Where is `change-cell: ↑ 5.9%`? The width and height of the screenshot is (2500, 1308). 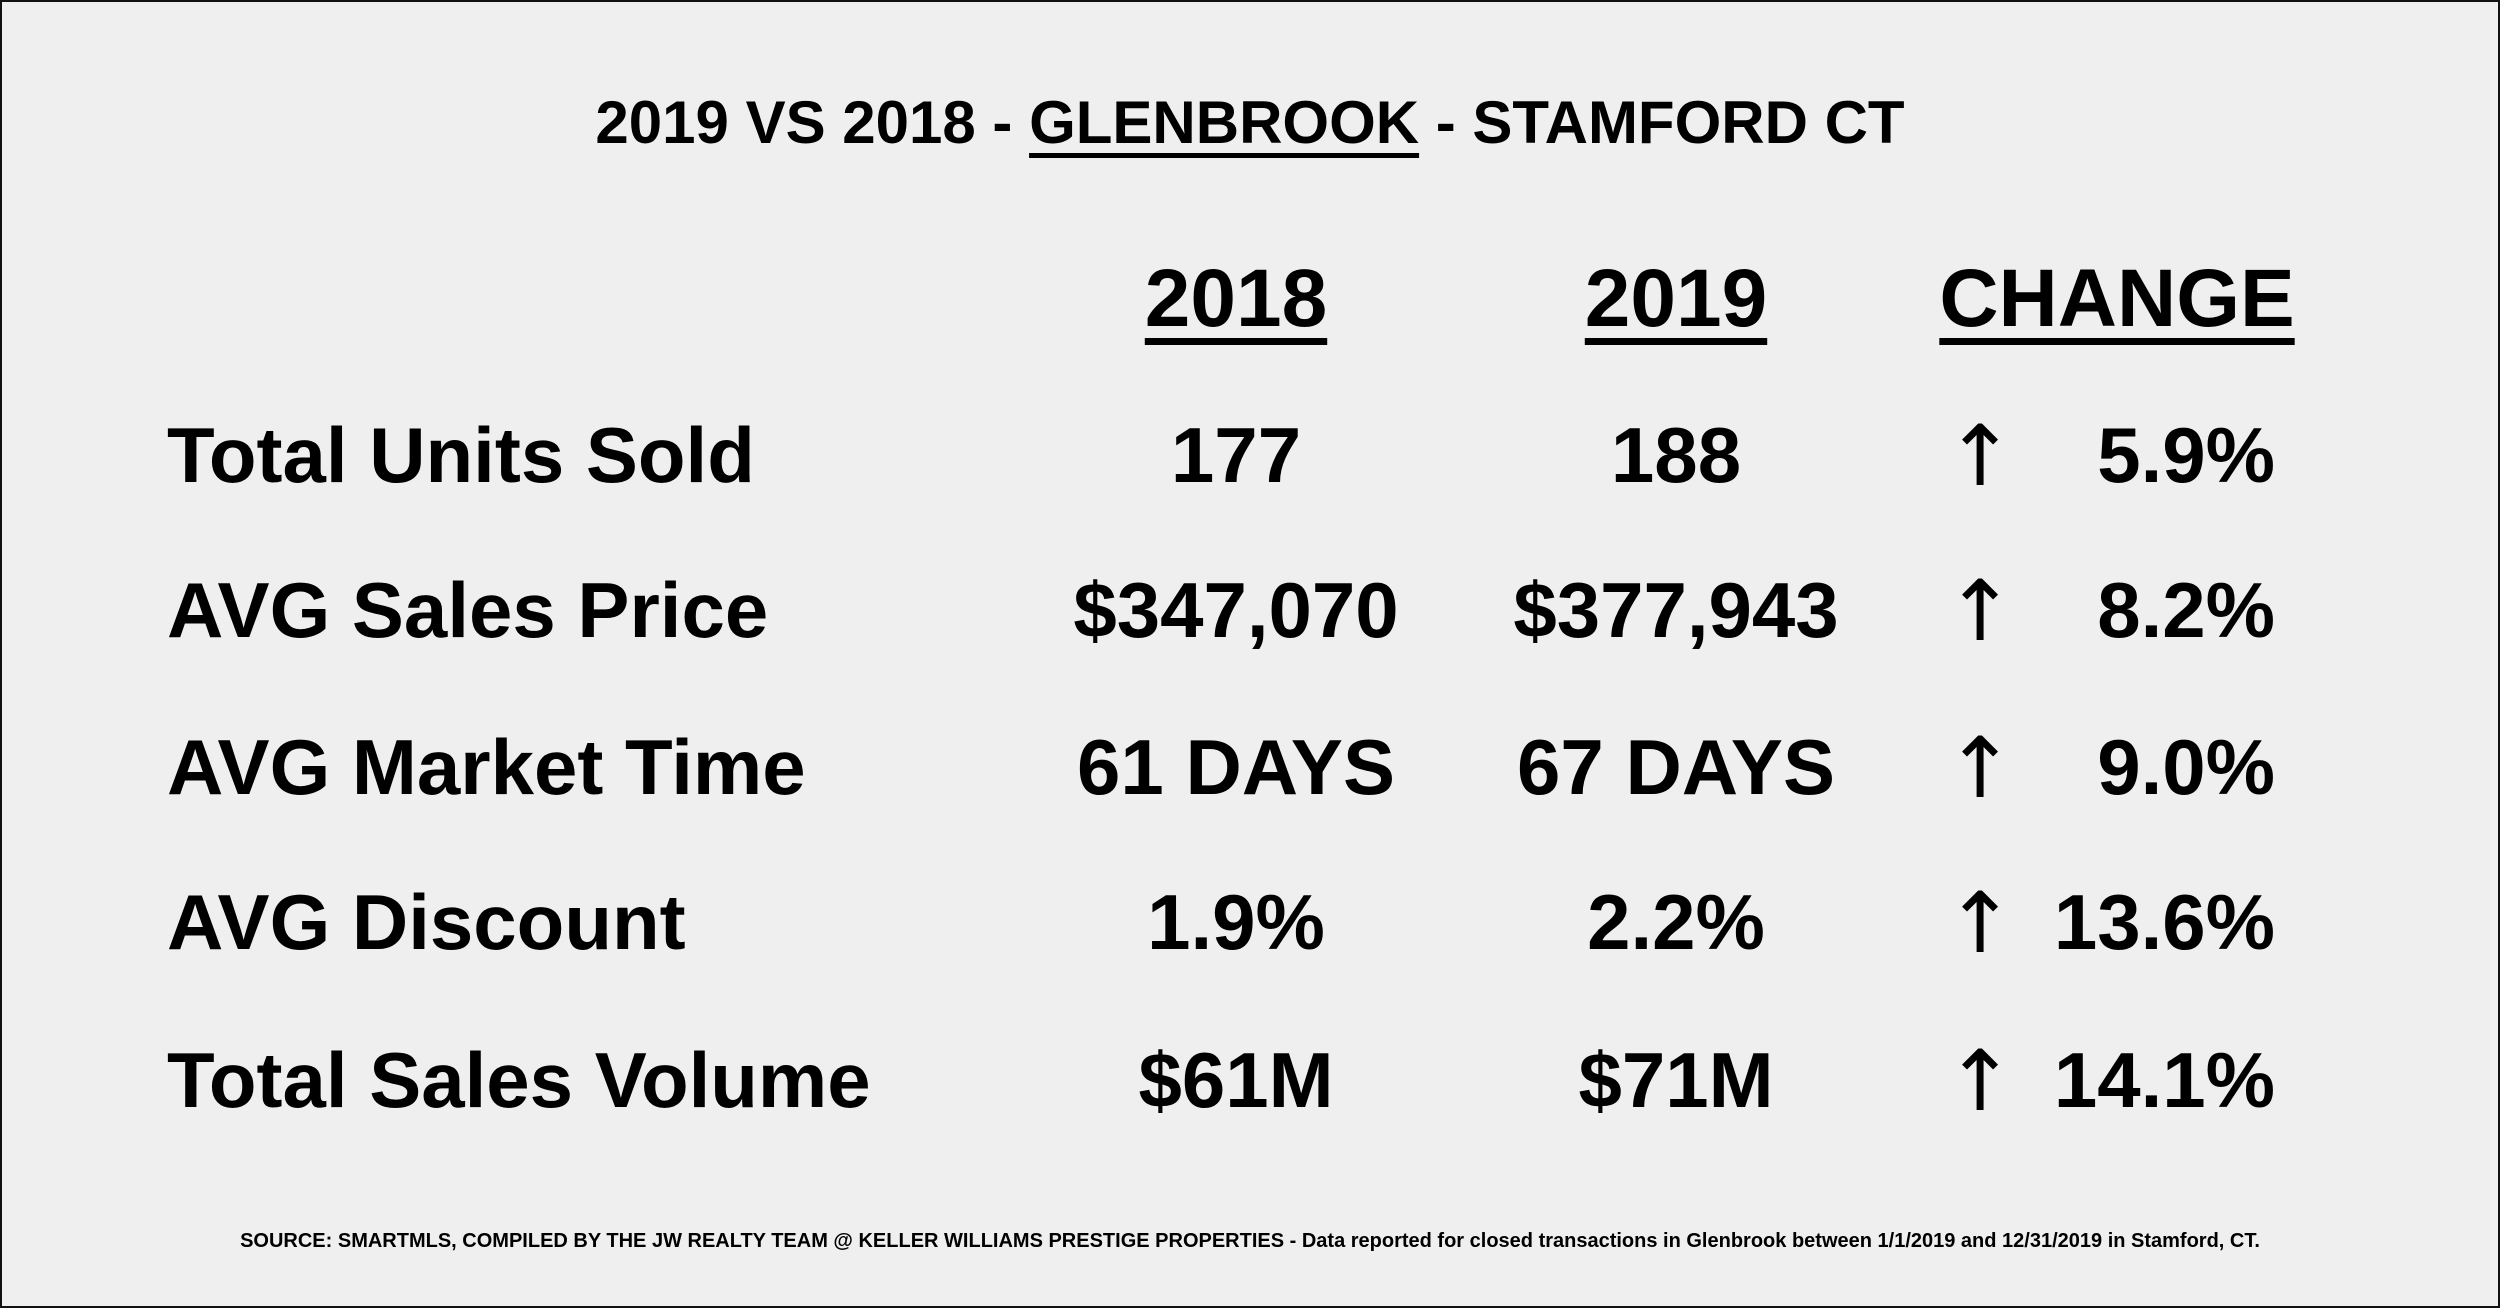 change-cell: ↑ 5.9% is located at coordinates (2110, 456).